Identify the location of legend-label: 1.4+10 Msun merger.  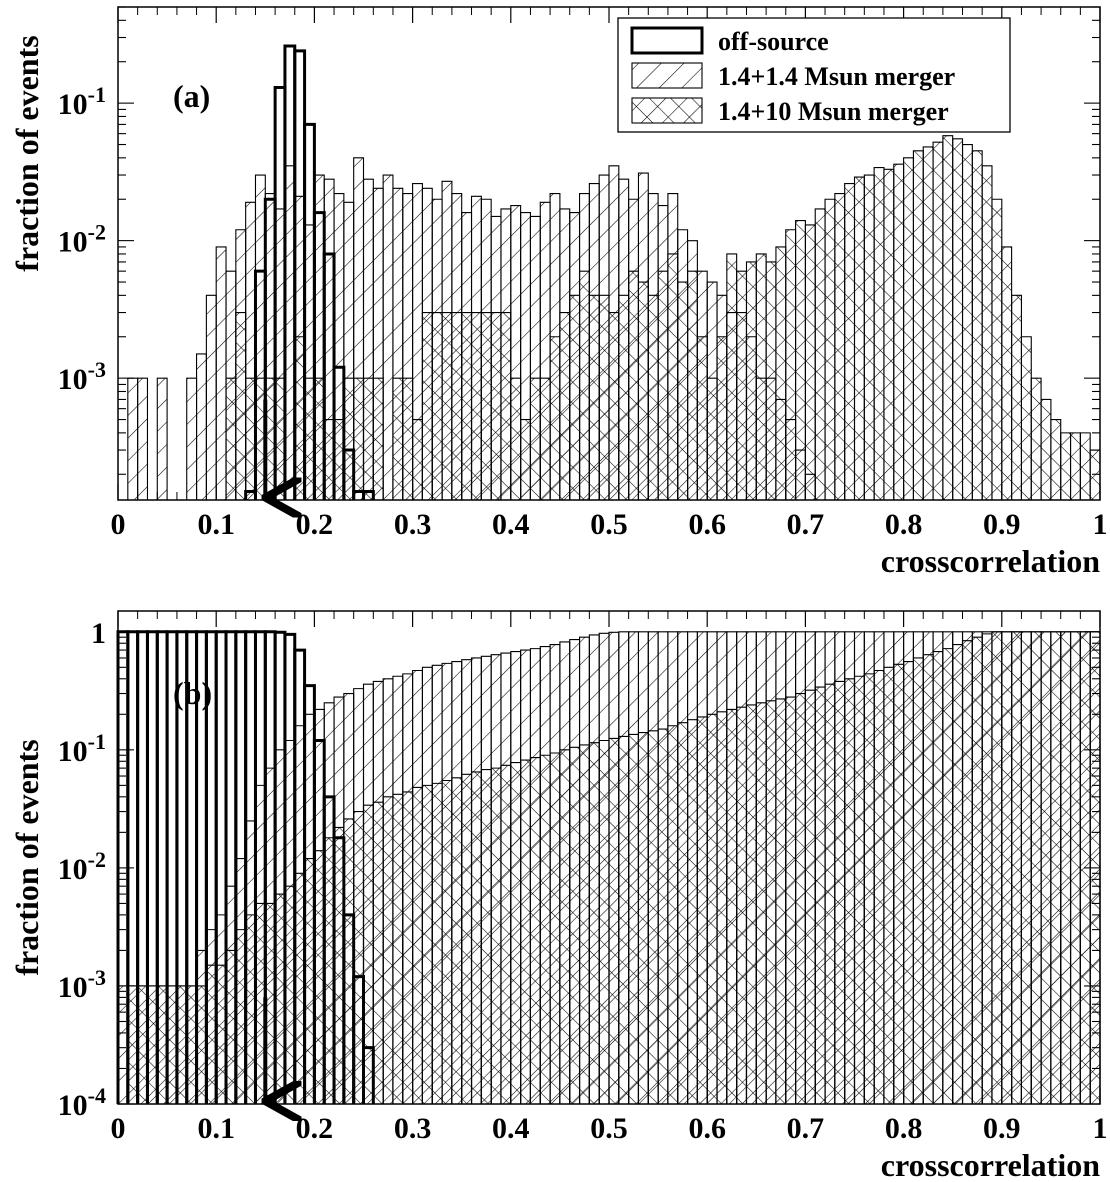
(833, 111).